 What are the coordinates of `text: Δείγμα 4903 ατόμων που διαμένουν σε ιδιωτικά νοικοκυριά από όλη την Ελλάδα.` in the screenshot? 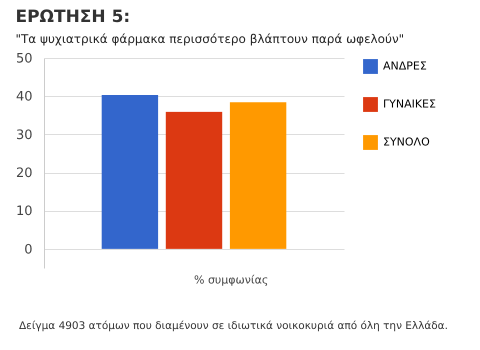 It's located at (233, 326).